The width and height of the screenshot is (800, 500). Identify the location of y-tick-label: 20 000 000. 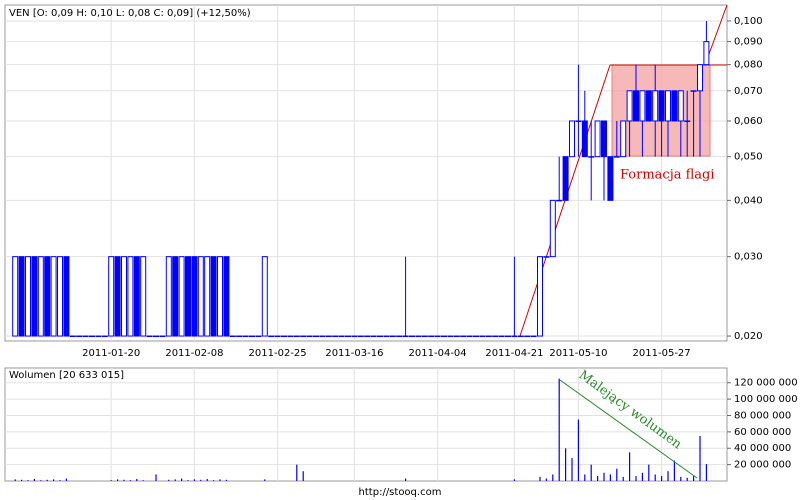
(762, 465).